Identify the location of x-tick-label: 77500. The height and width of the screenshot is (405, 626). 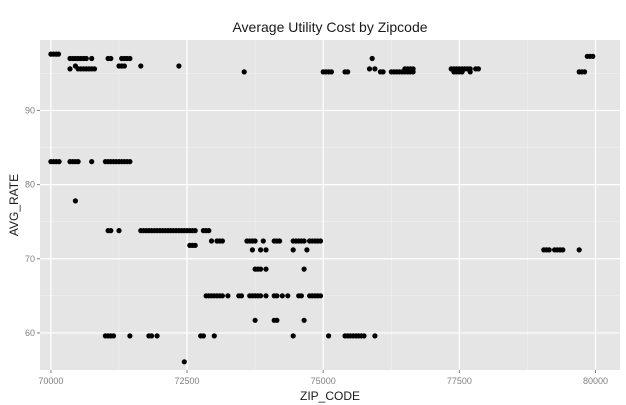
(459, 381).